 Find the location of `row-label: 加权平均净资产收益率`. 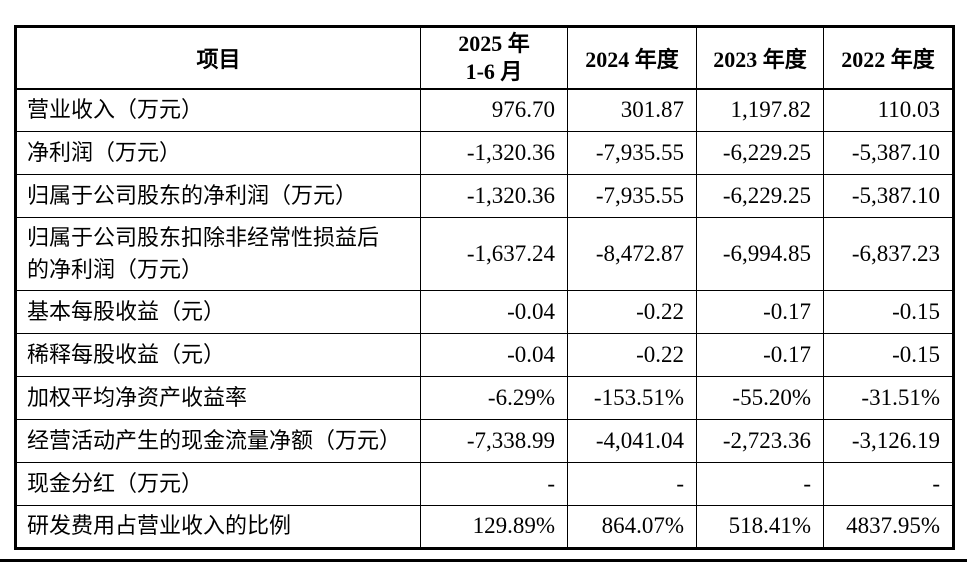

row-label: 加权平均净资产收益率 is located at coordinates (218, 397).